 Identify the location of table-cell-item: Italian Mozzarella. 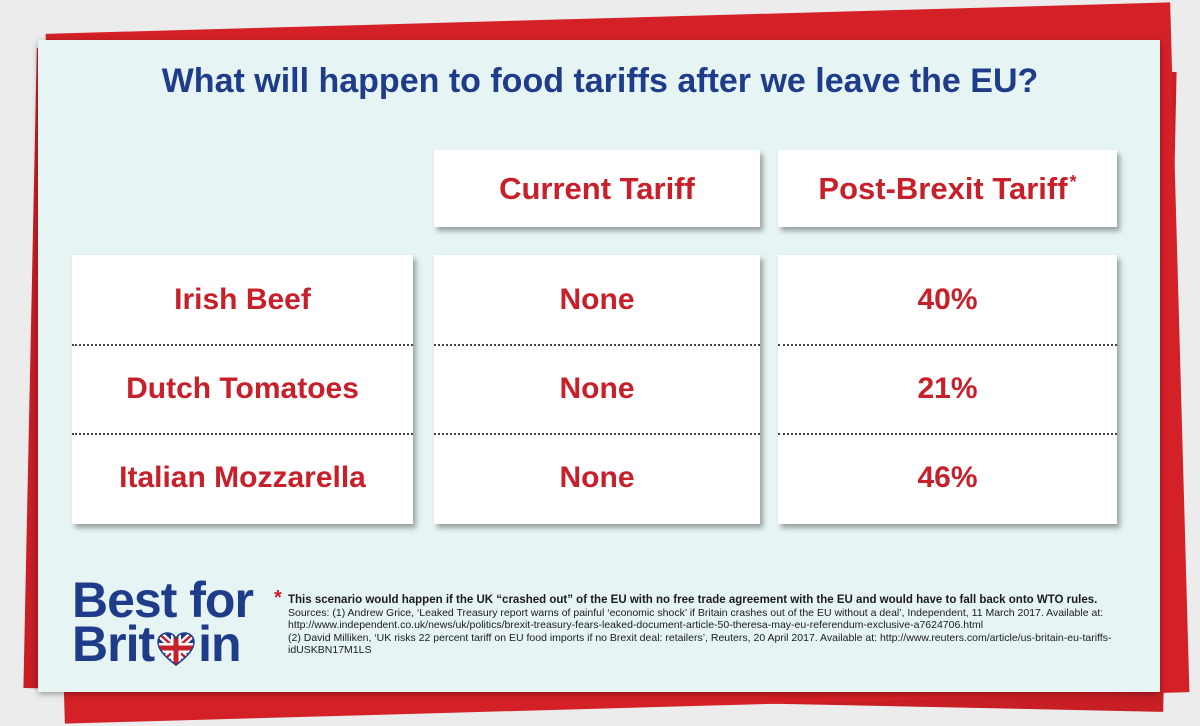
(242, 477).